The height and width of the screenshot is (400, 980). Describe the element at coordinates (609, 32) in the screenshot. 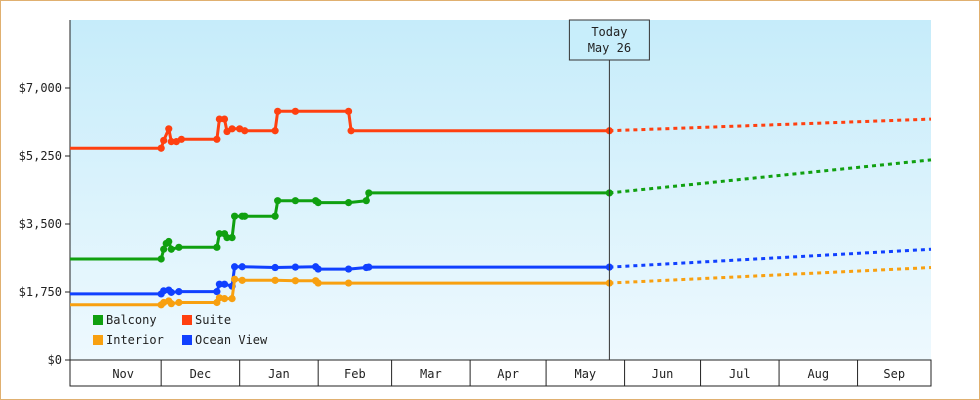

I see `today-label: Today` at that location.